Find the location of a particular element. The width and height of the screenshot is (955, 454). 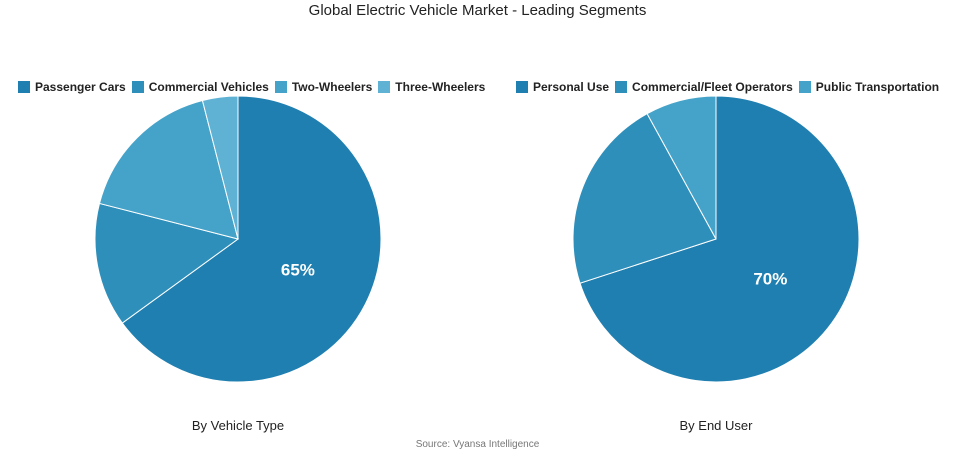

legend-label: Commercial/Fleet Operators is located at coordinates (712, 87).